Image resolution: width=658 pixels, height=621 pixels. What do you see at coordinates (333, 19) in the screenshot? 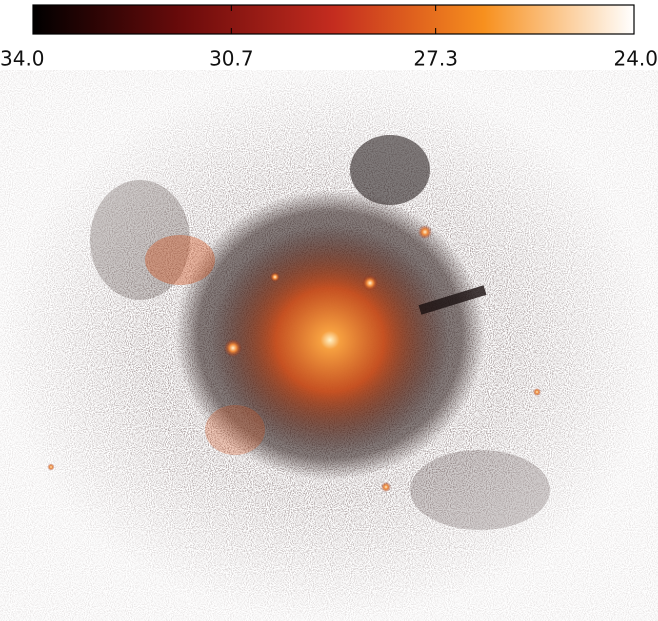
I see `colorbar` at bounding box center [333, 19].